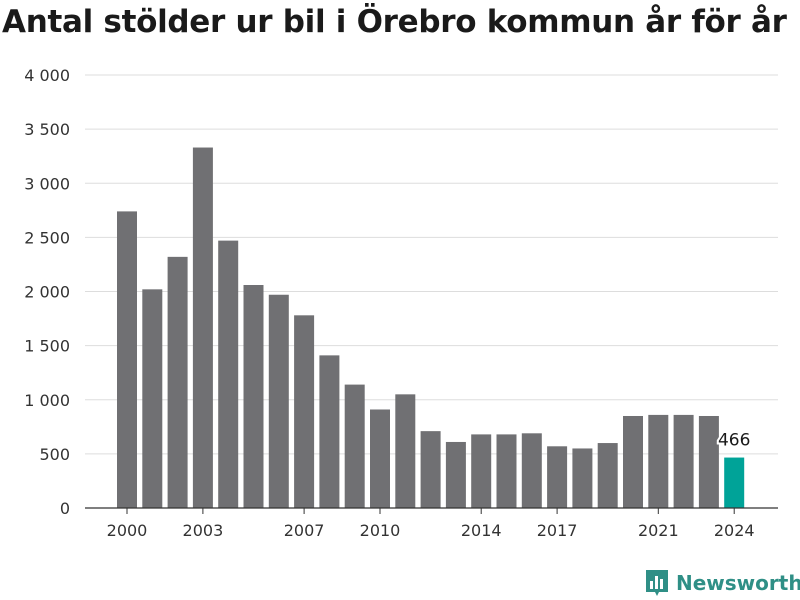 Image resolution: width=800 pixels, height=600 pixels. What do you see at coordinates (47, 75) in the screenshot?
I see `y-tick-label: 4 000` at bounding box center [47, 75].